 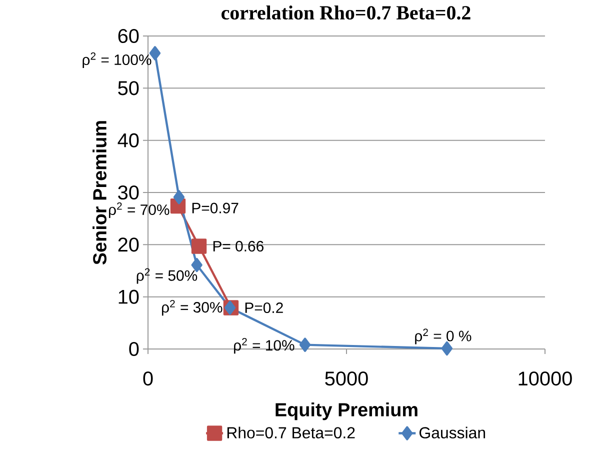 What do you see at coordinates (192, 308) in the screenshot?
I see `annotation: ρ$^{2}$ = 30%` at bounding box center [192, 308].